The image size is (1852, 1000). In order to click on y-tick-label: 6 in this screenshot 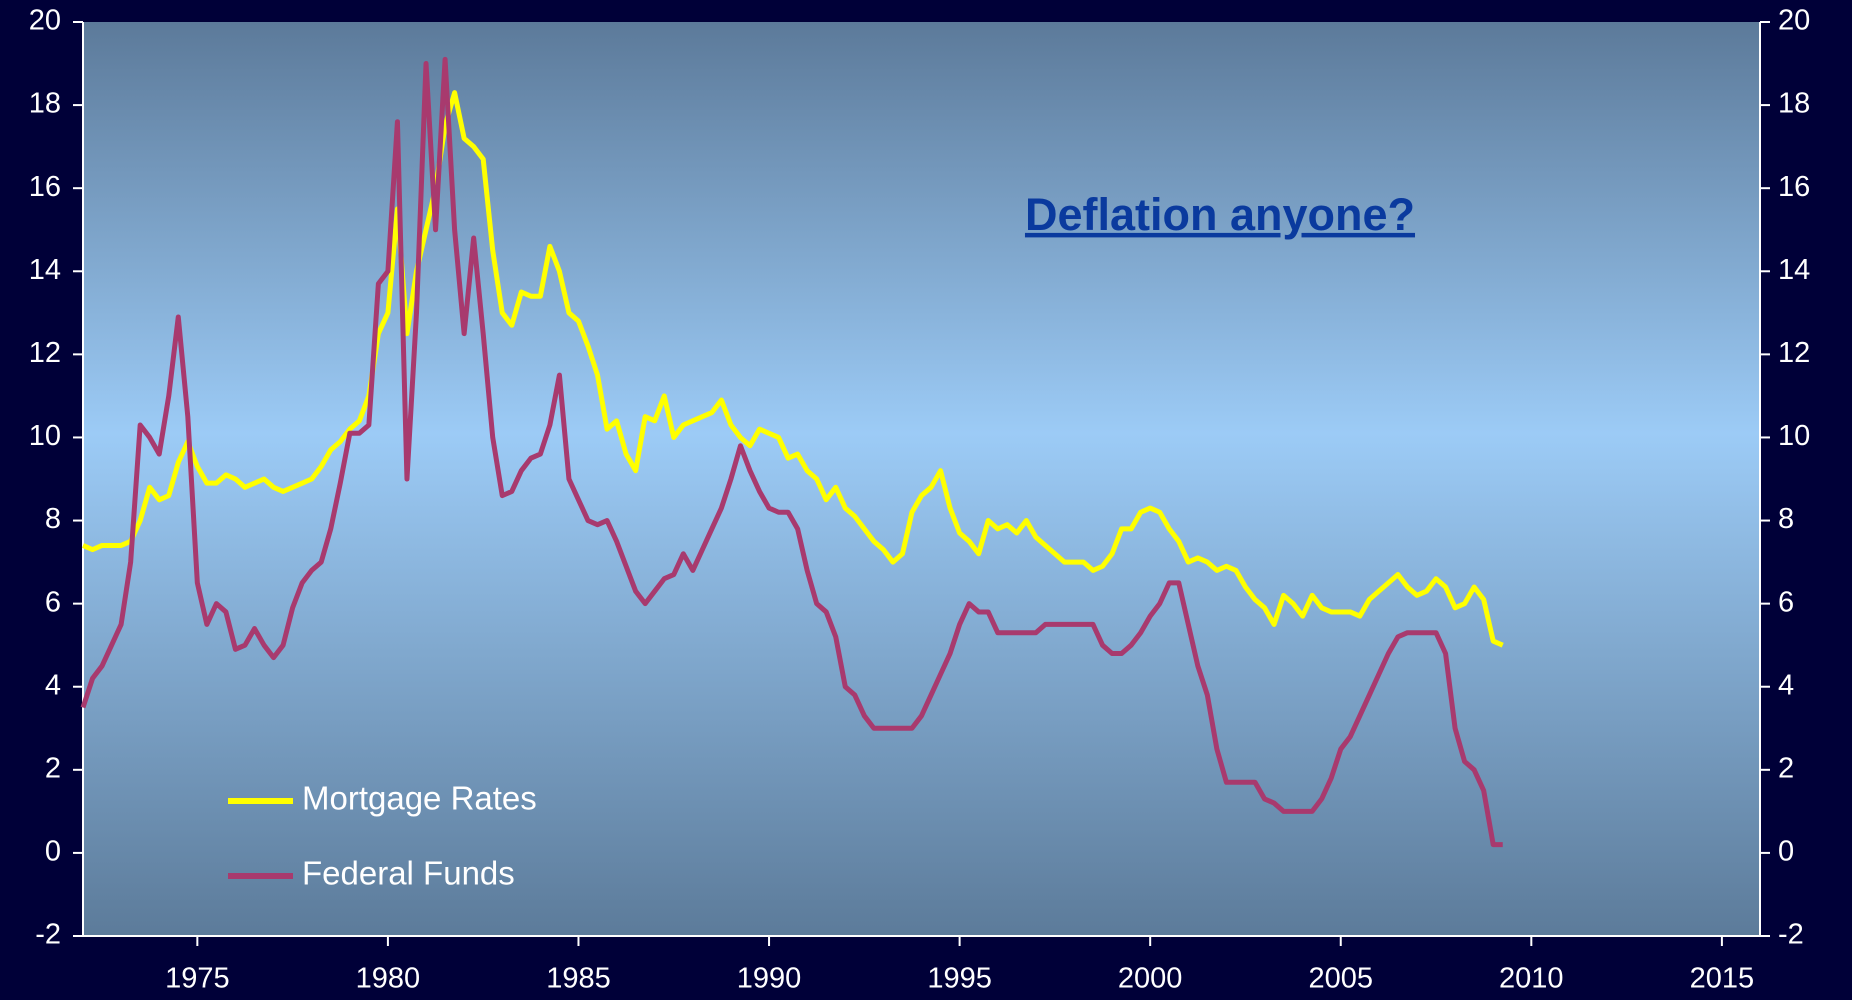, I will do `click(53, 602)`.